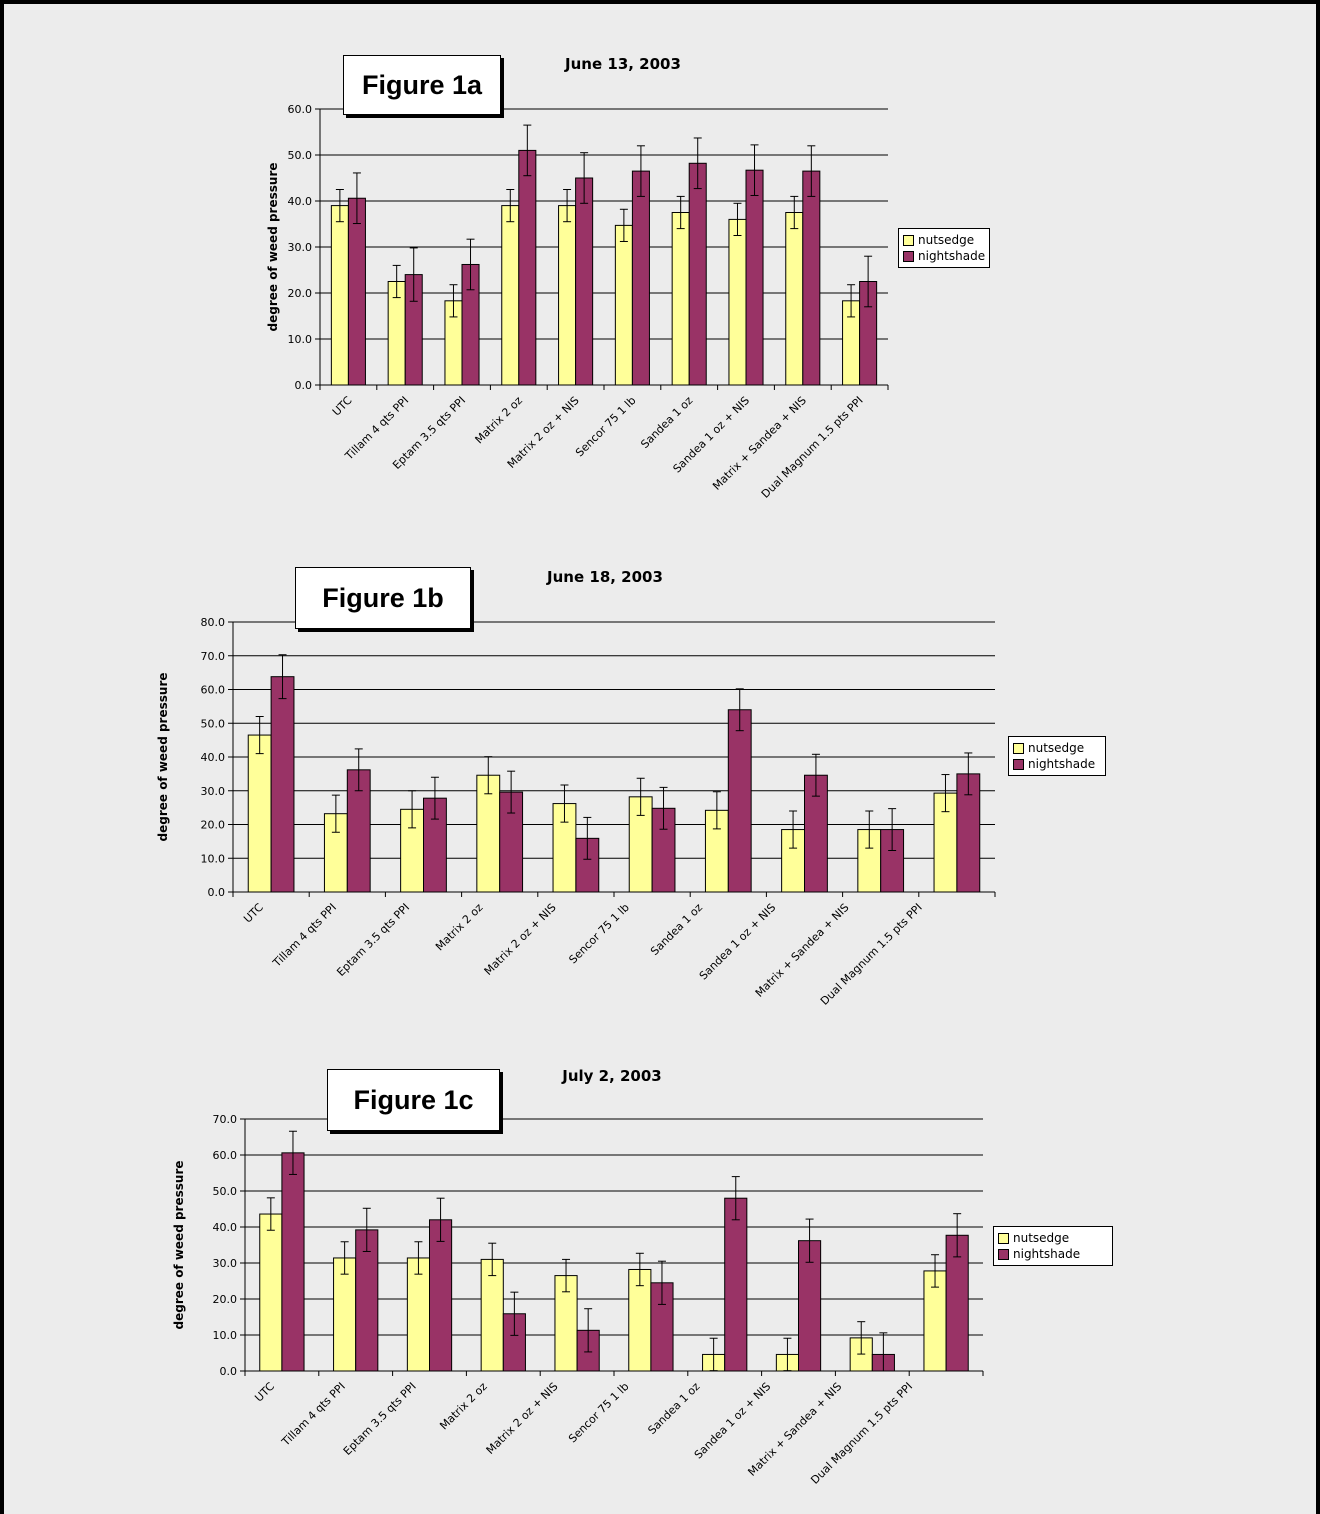 The image size is (1320, 1514). What do you see at coordinates (759, 443) in the screenshot?
I see `x-tick-label: Matrix + Sandea + NIS` at bounding box center [759, 443].